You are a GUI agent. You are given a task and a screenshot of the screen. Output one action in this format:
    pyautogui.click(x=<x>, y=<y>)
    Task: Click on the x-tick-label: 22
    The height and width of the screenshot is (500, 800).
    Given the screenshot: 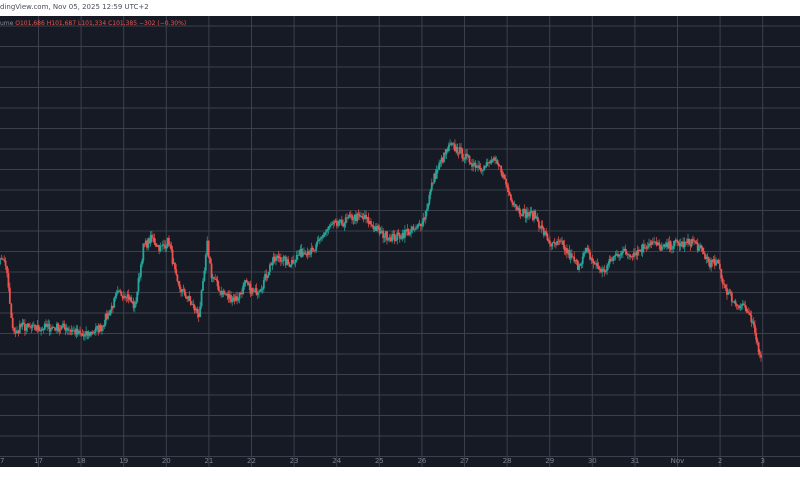 What is the action you would take?
    pyautogui.click(x=251, y=461)
    